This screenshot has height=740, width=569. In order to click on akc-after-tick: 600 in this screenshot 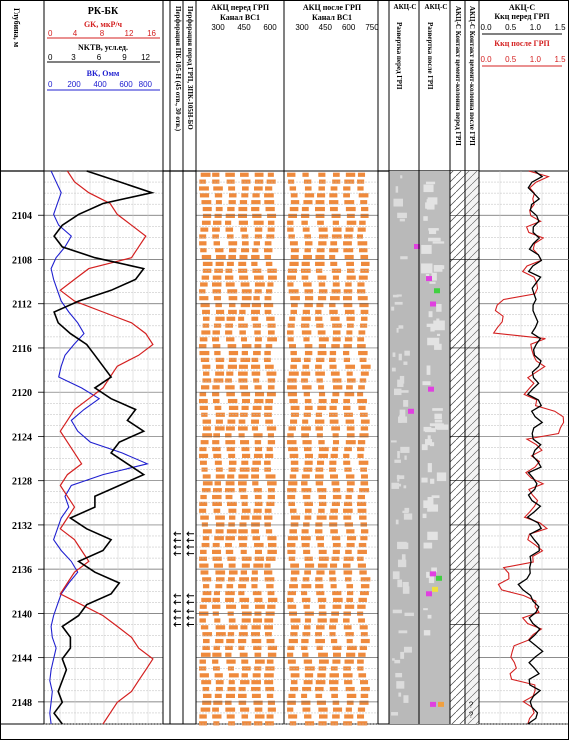, I will do `click(349, 27)`.